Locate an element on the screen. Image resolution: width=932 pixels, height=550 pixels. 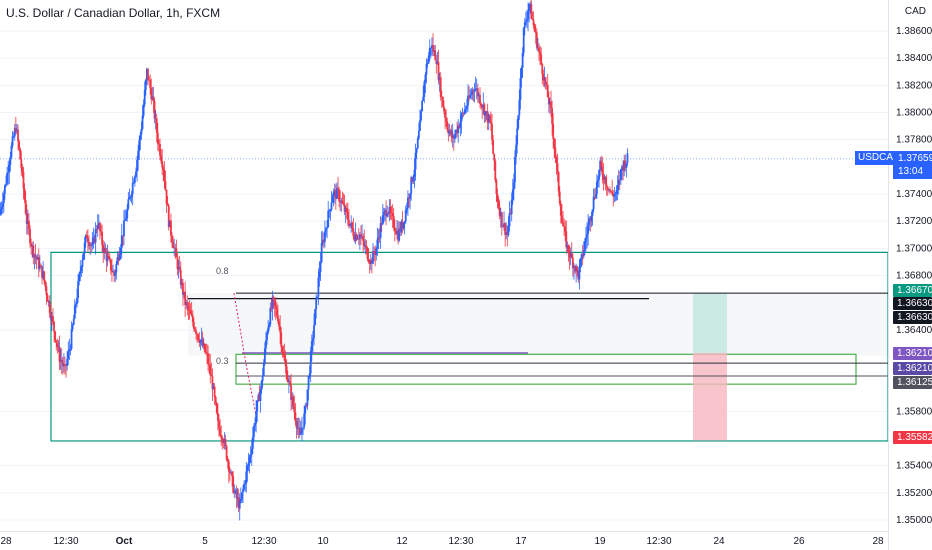
fib-label-03: 0.3 is located at coordinates (222, 361).